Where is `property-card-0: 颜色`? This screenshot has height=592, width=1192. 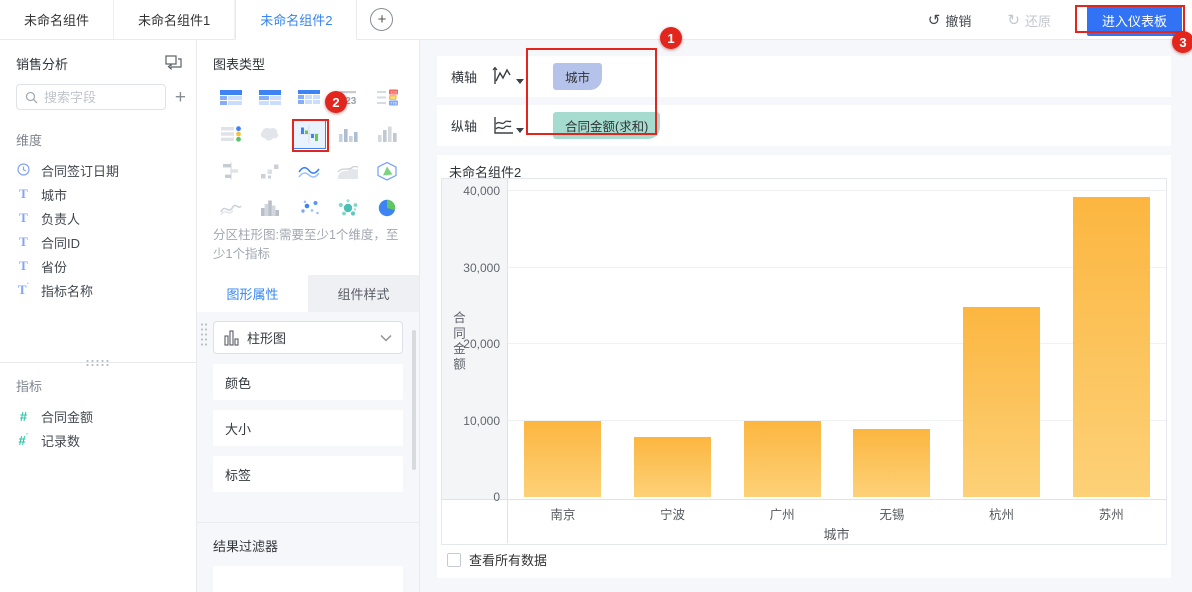 property-card-0: 颜色 is located at coordinates (308, 382).